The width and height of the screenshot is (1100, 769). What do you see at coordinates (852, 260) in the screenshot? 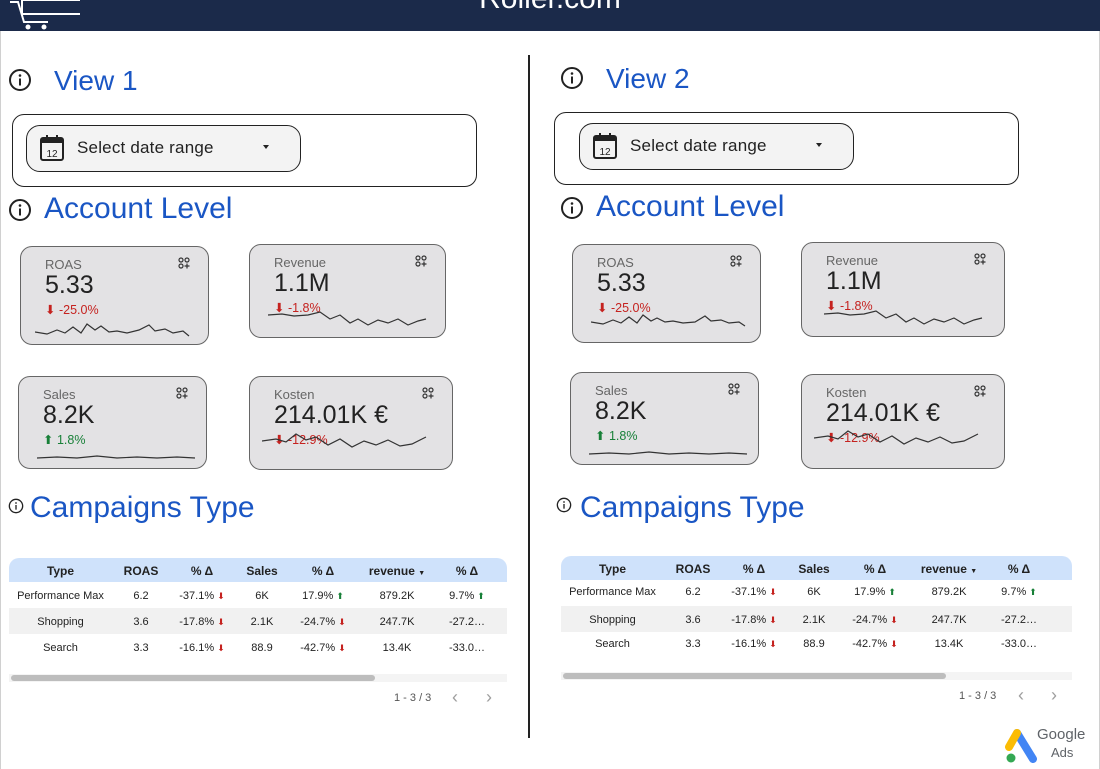
I see `kpi-label: Revenue` at bounding box center [852, 260].